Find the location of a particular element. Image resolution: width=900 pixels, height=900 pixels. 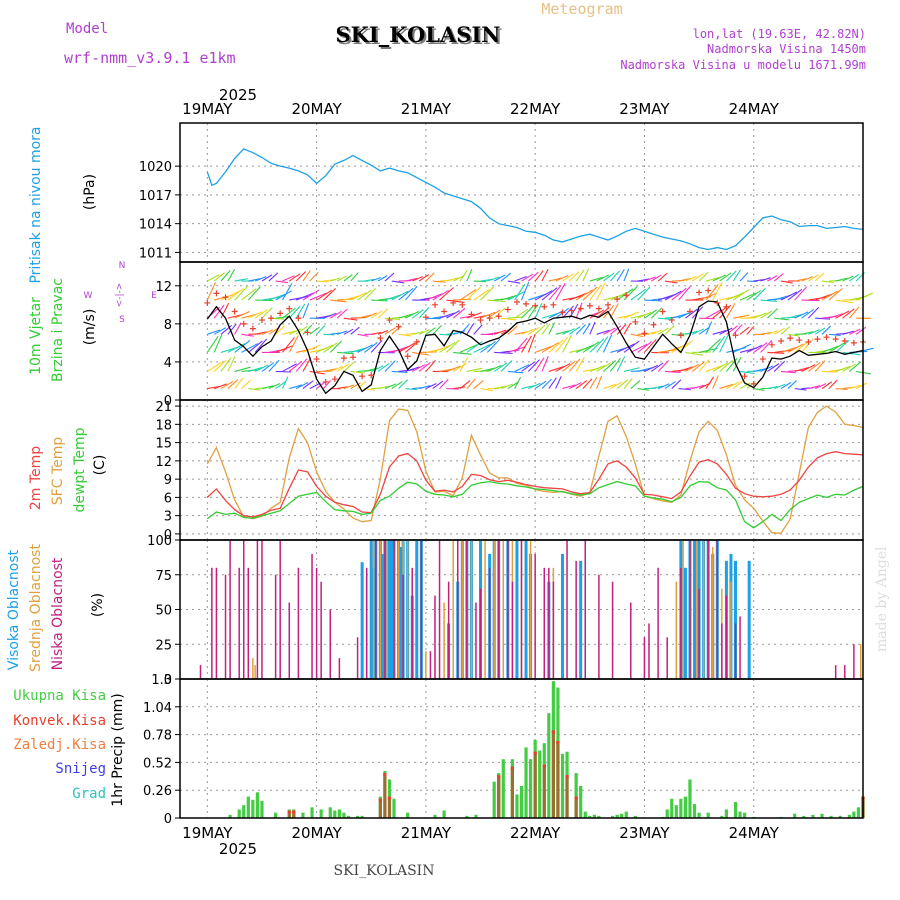

temp2m-ylabel: 2m Temp is located at coordinates (36, 478).